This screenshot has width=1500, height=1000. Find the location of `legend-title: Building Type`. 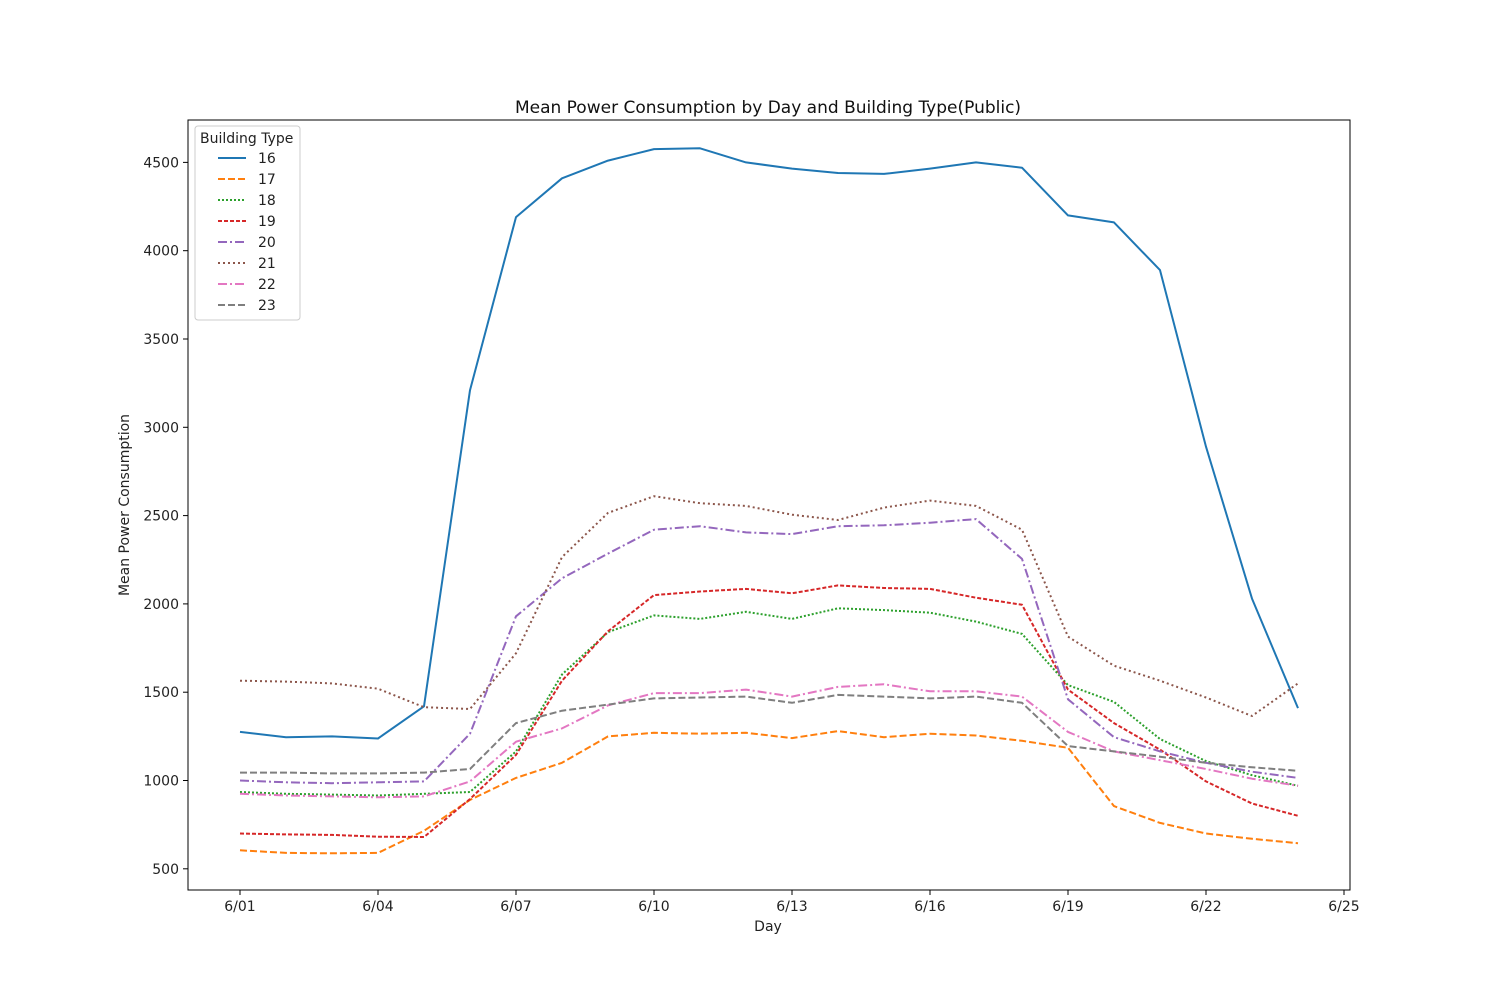

legend-title: Building Type is located at coordinates (246, 139).